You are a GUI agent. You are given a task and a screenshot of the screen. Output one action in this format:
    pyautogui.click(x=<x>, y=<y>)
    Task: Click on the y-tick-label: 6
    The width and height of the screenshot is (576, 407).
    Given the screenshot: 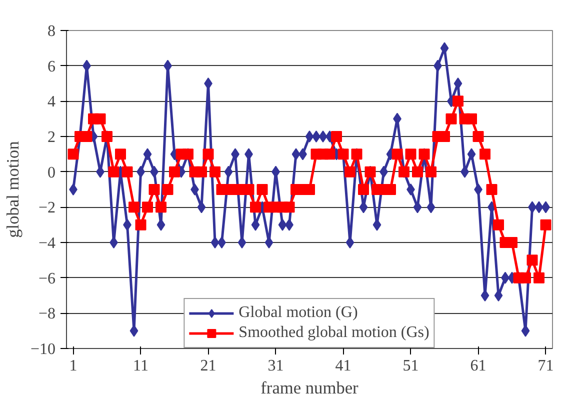 What is the action you would take?
    pyautogui.click(x=52, y=67)
    